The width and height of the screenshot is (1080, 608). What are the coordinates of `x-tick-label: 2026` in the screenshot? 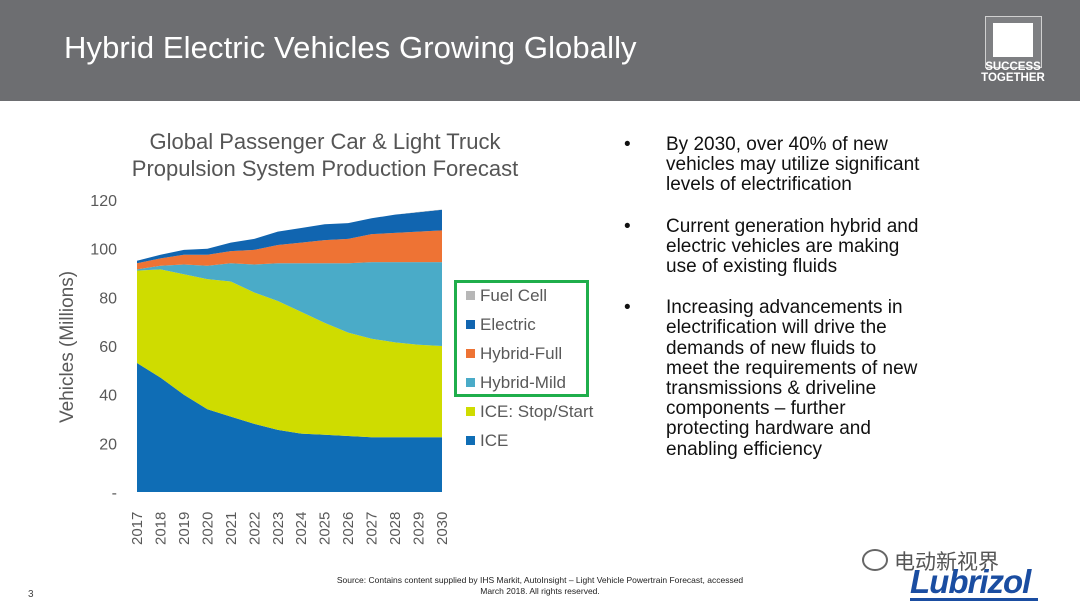 It's located at (348, 528).